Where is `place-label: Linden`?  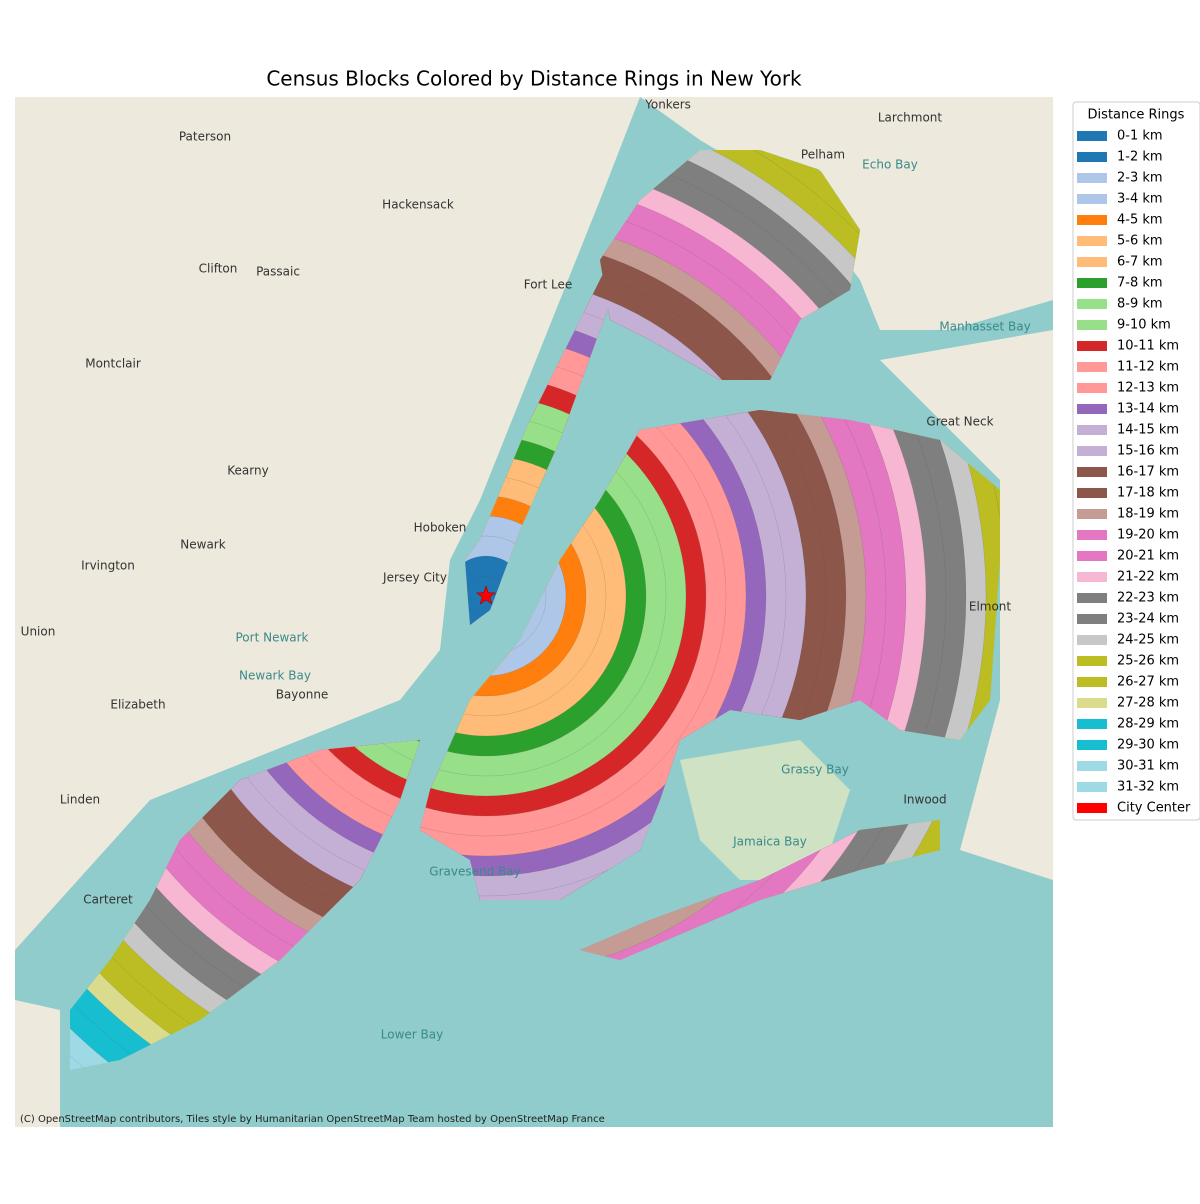 place-label: Linden is located at coordinates (80, 800).